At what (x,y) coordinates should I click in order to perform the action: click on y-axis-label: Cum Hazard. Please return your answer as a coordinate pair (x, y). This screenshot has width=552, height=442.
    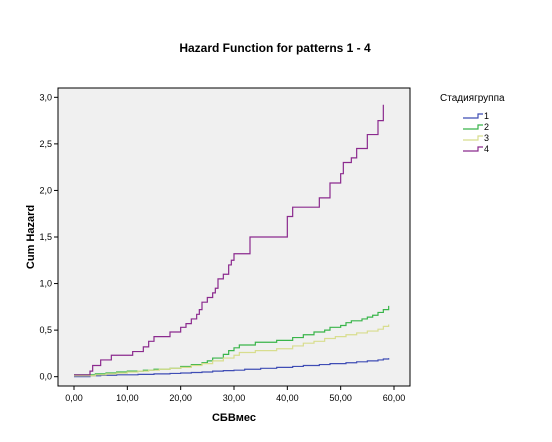
    Looking at the image, I should click on (31, 237).